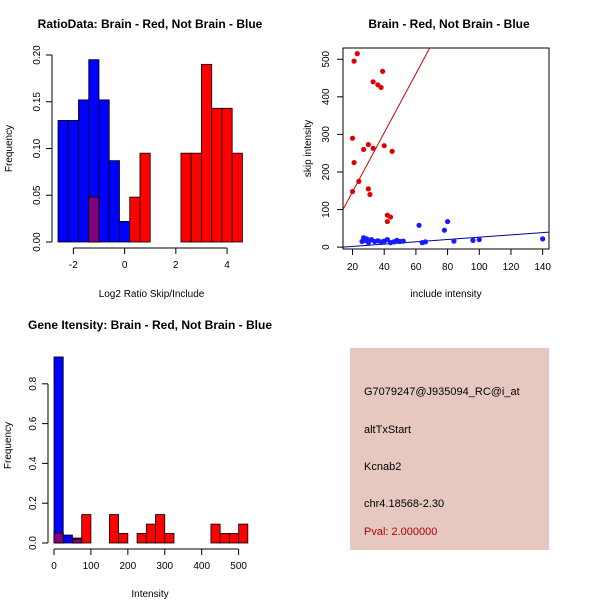 The height and width of the screenshot is (600, 600). What do you see at coordinates (238, 566) in the screenshot?
I see `x-tick-label: 500` at bounding box center [238, 566].